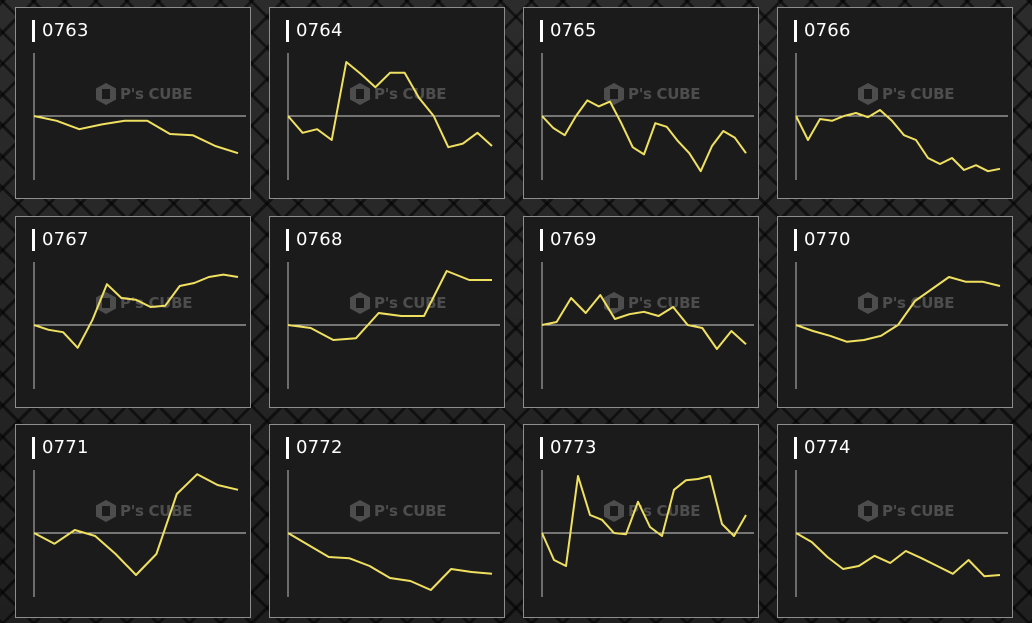 This screenshot has width=1032, height=623. I want to click on chart-panel: 0773 P's CUBE, so click(641, 521).